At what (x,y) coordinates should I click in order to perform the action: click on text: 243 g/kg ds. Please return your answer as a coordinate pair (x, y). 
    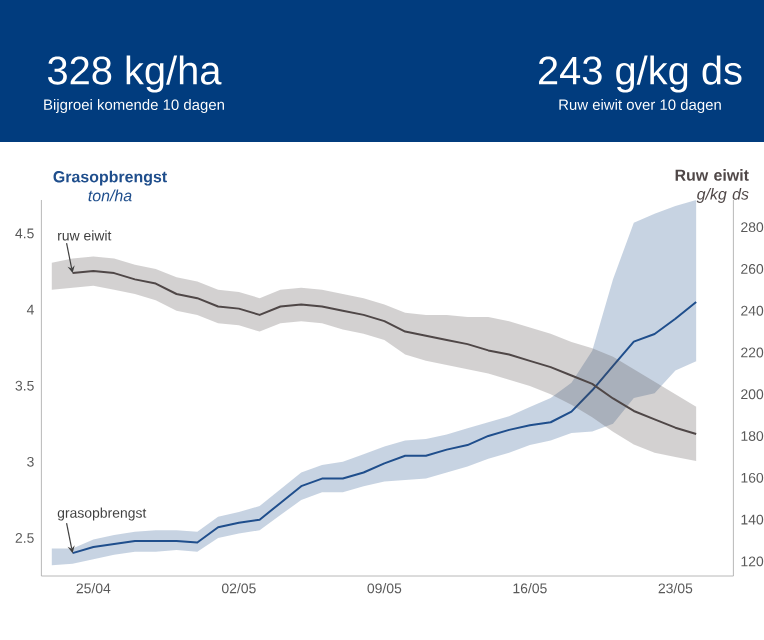
    Looking at the image, I should click on (640, 74).